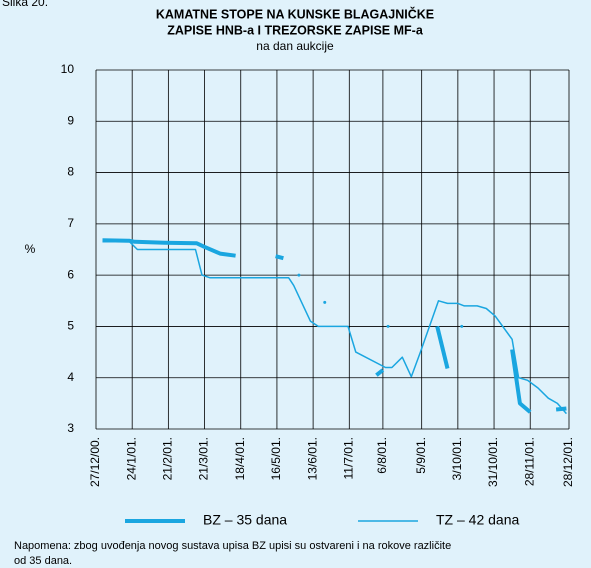  I want to click on y-tick-label: 6, so click(70, 274).